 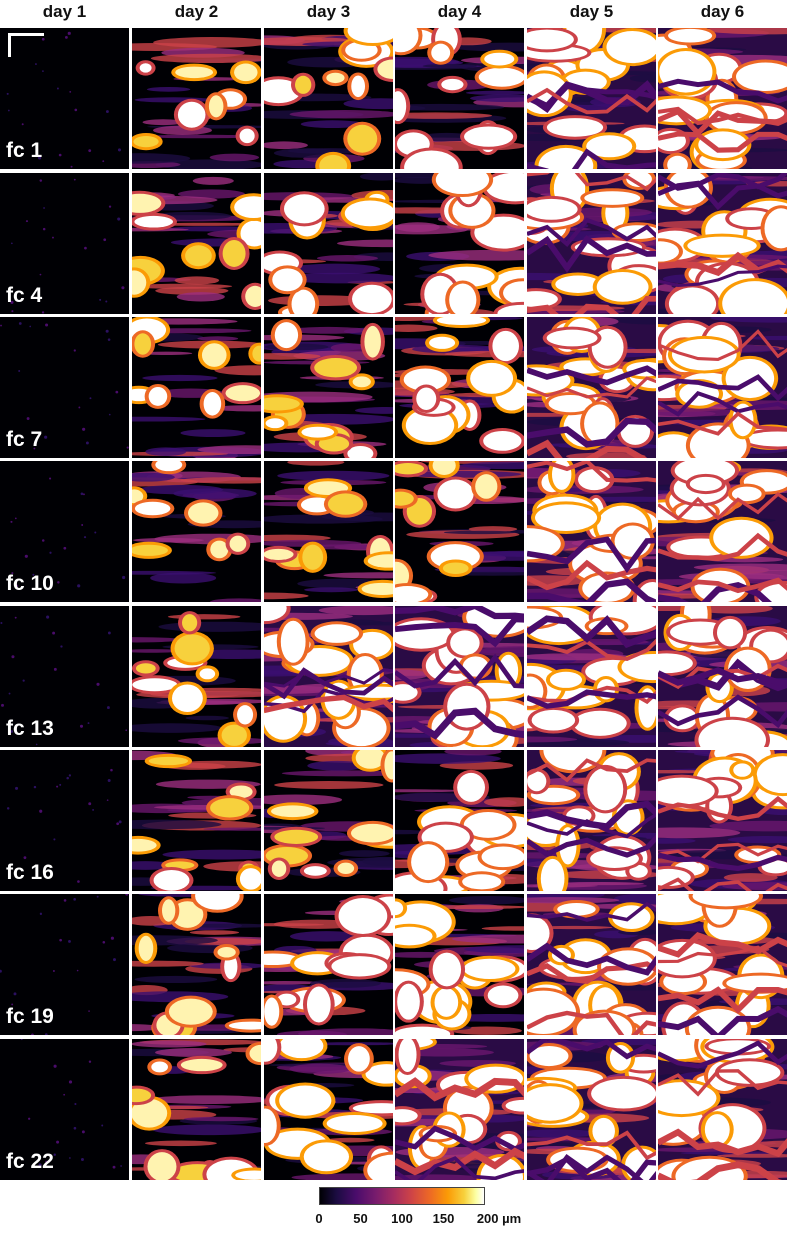 What do you see at coordinates (459, 98) in the screenshot?
I see `image-panel-fc1-day4` at bounding box center [459, 98].